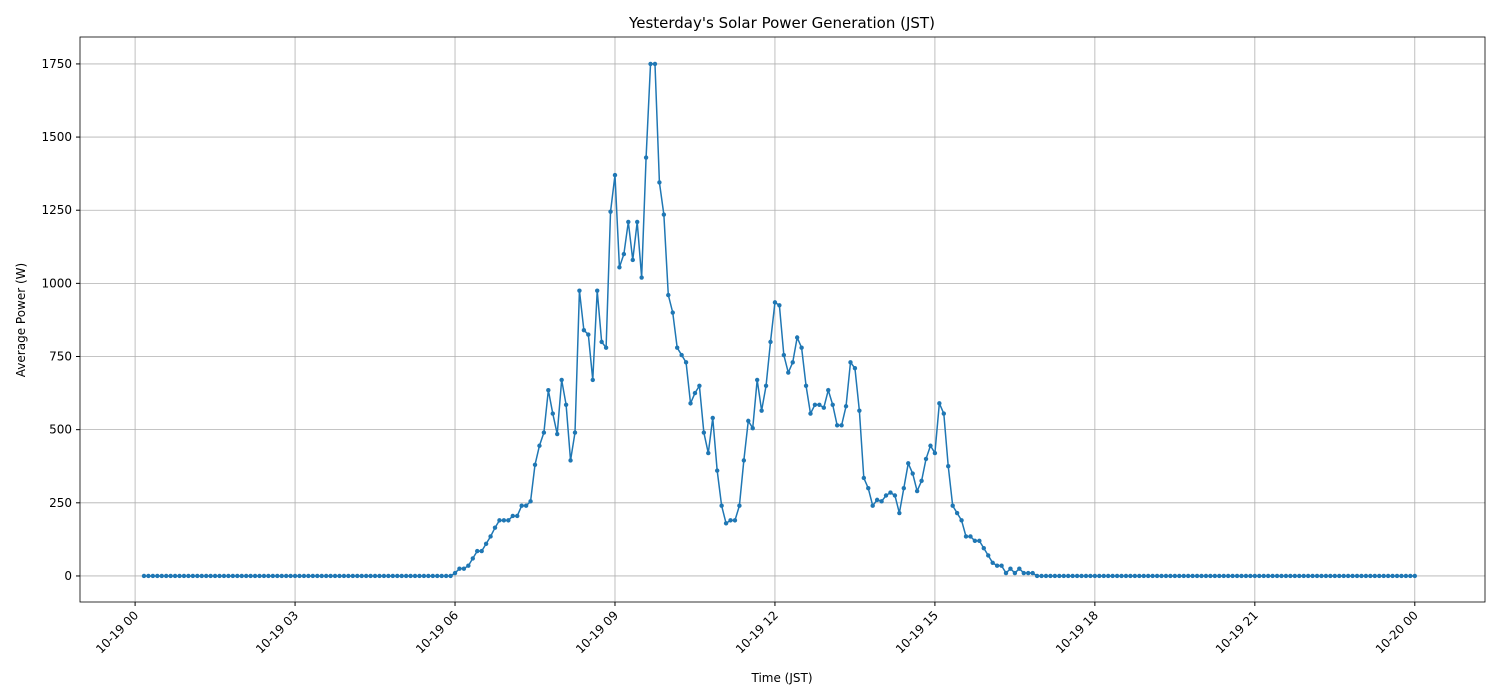  What do you see at coordinates (60, 430) in the screenshot?
I see `y-tick-label: 500` at bounding box center [60, 430].